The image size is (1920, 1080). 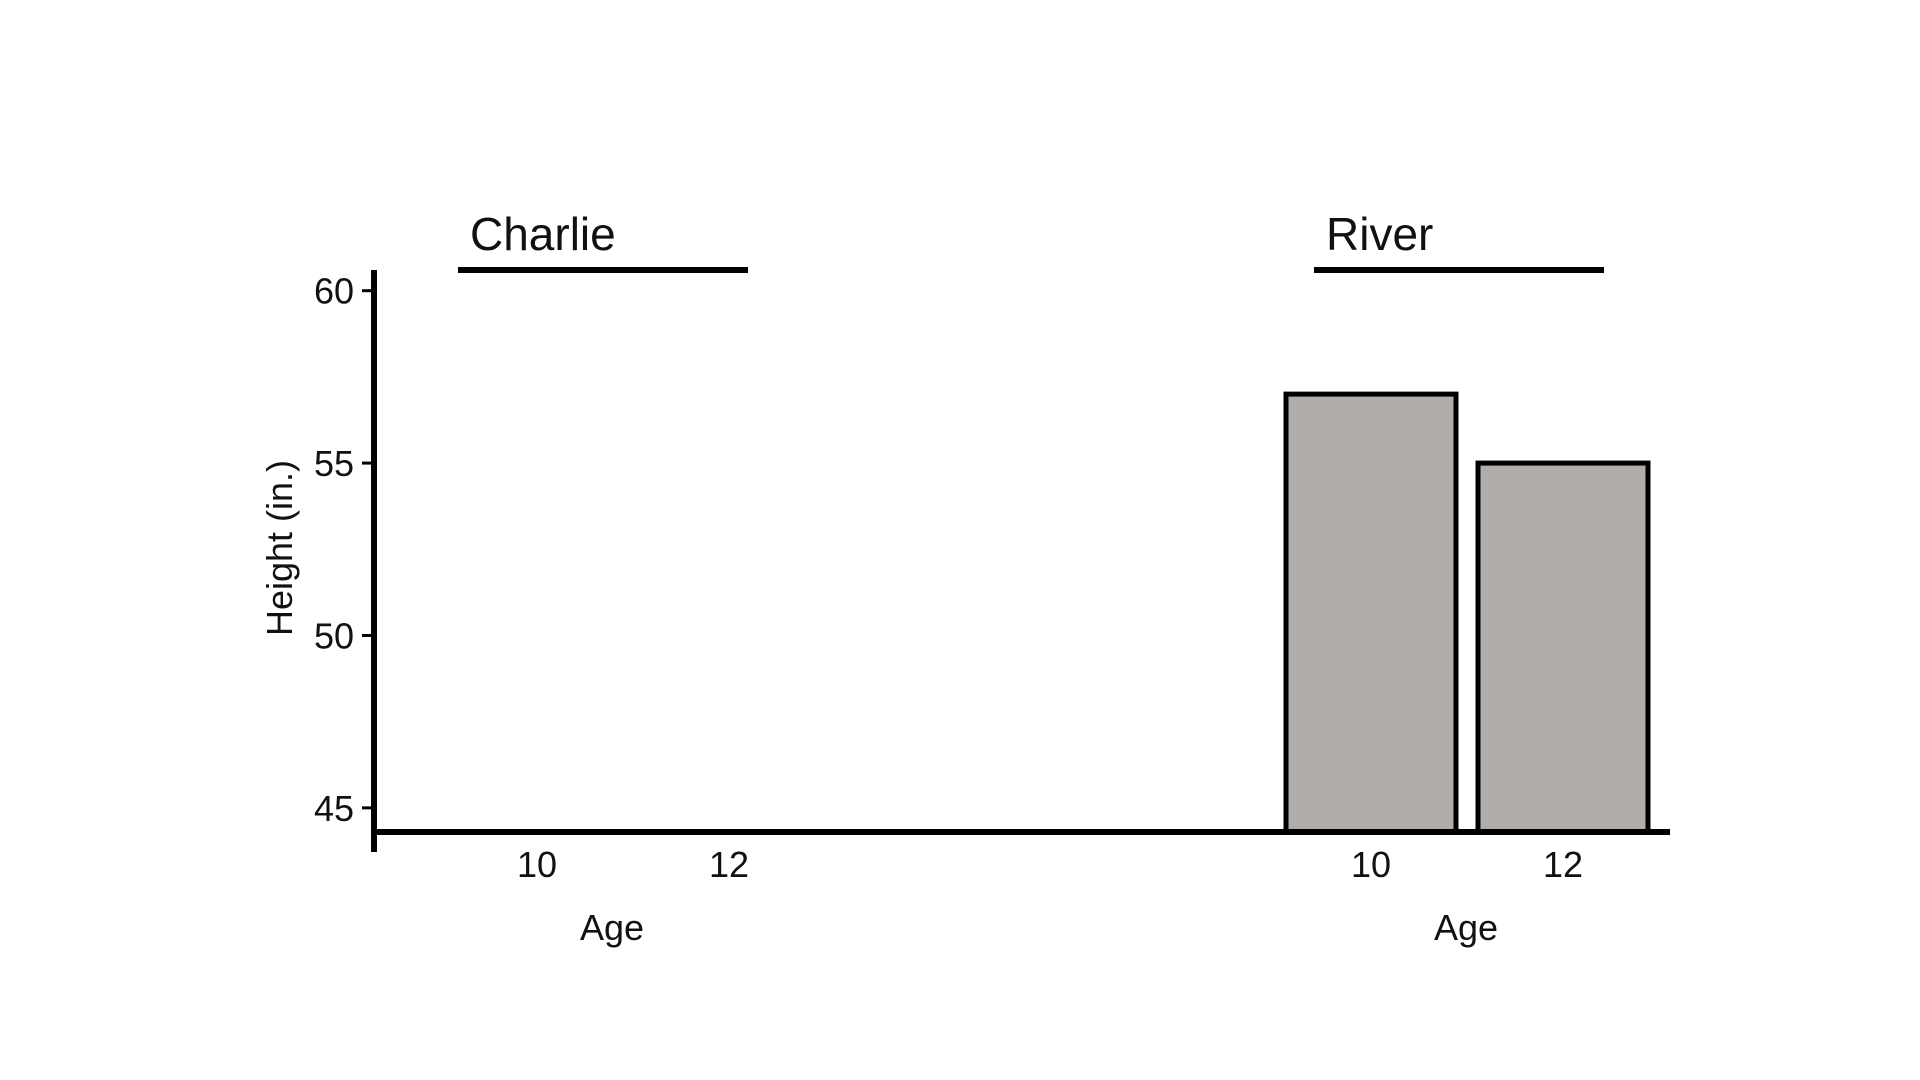 I want to click on y-tick-label: 50, so click(x=334, y=635).